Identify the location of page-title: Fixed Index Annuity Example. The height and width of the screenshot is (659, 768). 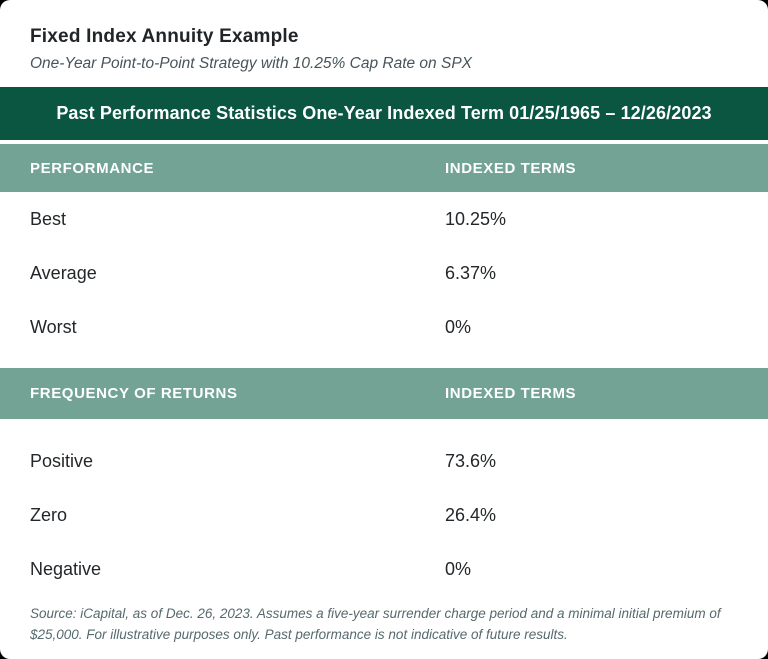
(164, 36).